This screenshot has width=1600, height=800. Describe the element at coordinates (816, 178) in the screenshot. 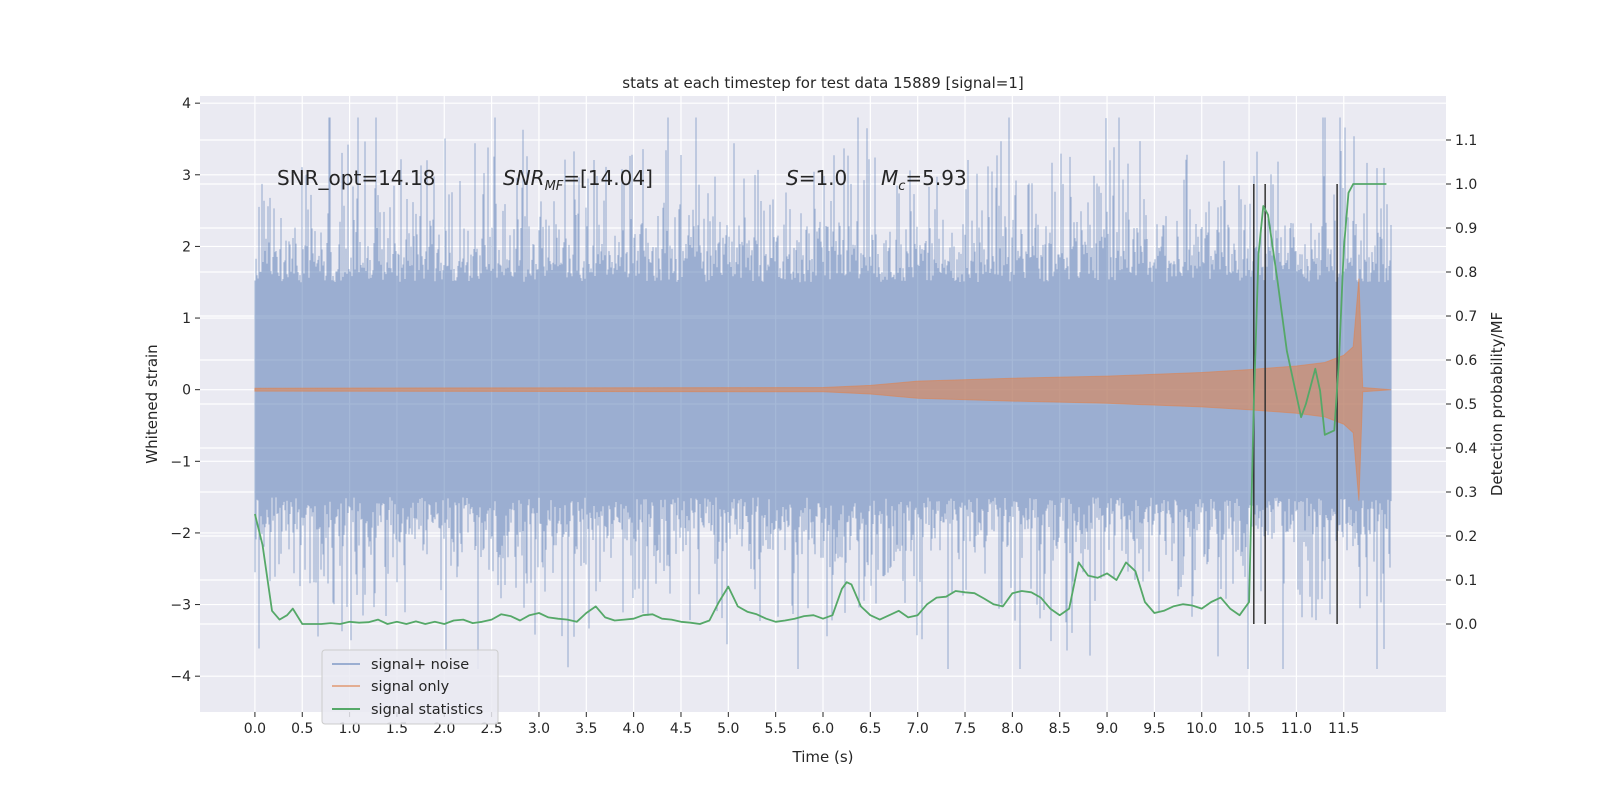

I see `annotation-s: S=1.0` at that location.